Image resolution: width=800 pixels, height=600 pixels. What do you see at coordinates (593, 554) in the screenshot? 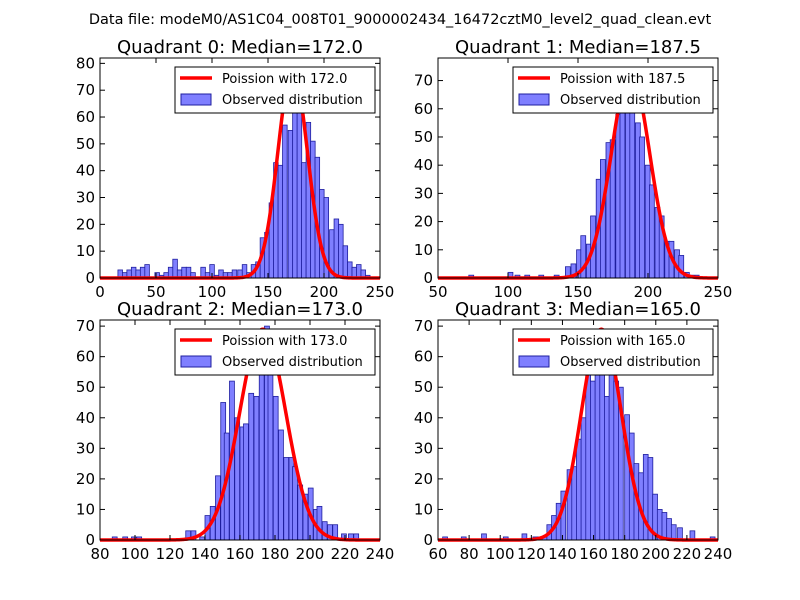
I see `quadrant-3-x-tick-label: 160` at bounding box center [593, 554].